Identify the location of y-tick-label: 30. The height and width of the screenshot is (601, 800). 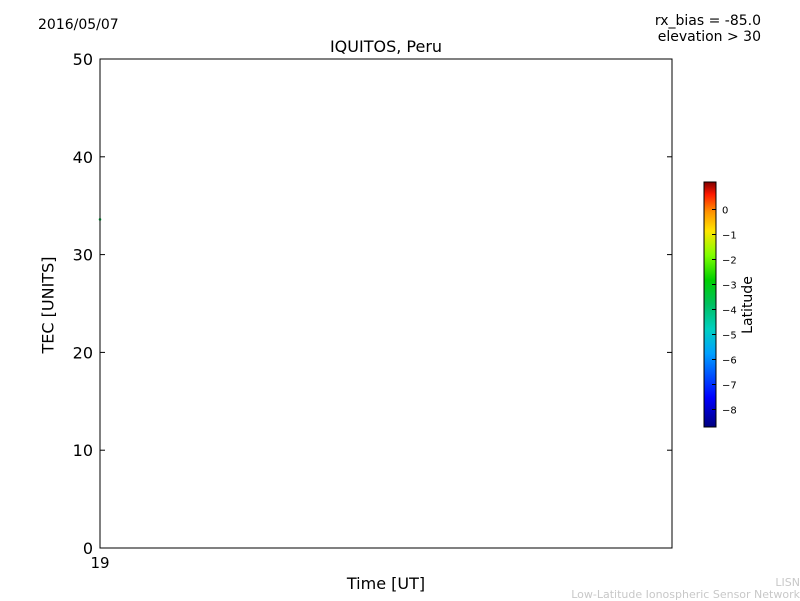
(83, 255).